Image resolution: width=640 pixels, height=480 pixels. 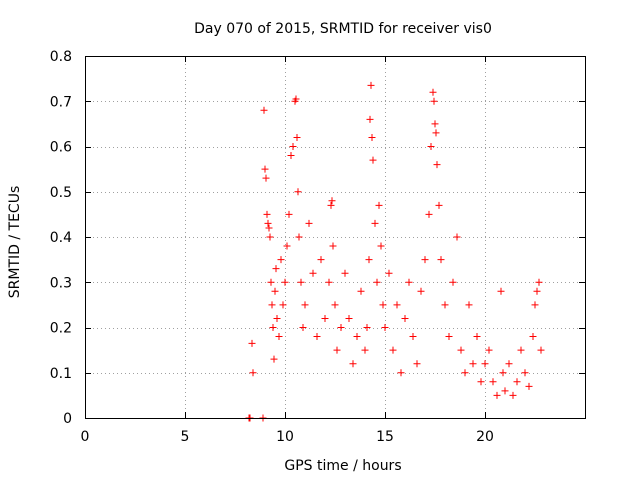 I want to click on y-axis-label: SRMTID / TECUs, so click(x=15, y=242).